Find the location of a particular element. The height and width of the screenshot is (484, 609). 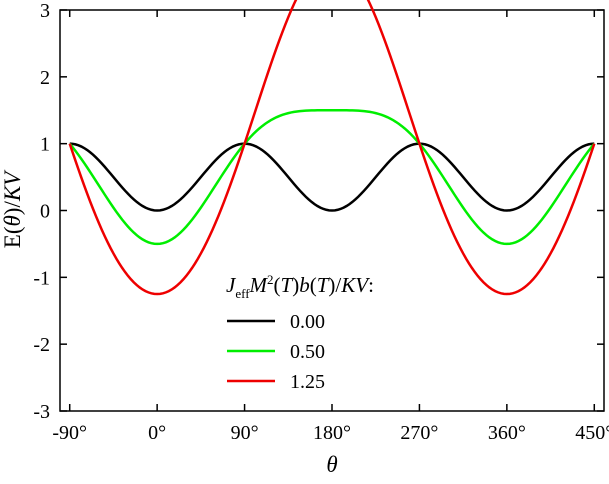

x-tick-label: 270° is located at coordinates (419, 433).